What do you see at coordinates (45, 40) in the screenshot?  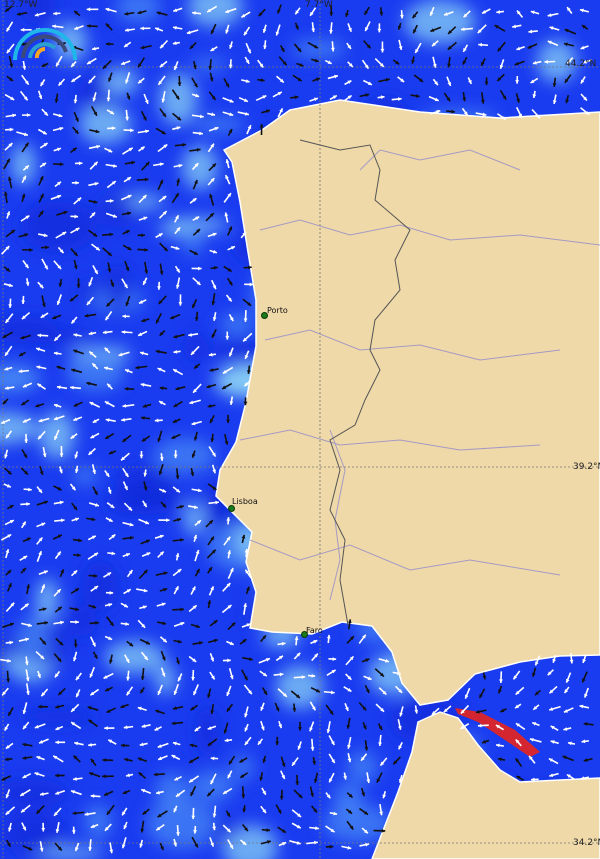 I see `gauge-logo-icon` at bounding box center [45, 40].